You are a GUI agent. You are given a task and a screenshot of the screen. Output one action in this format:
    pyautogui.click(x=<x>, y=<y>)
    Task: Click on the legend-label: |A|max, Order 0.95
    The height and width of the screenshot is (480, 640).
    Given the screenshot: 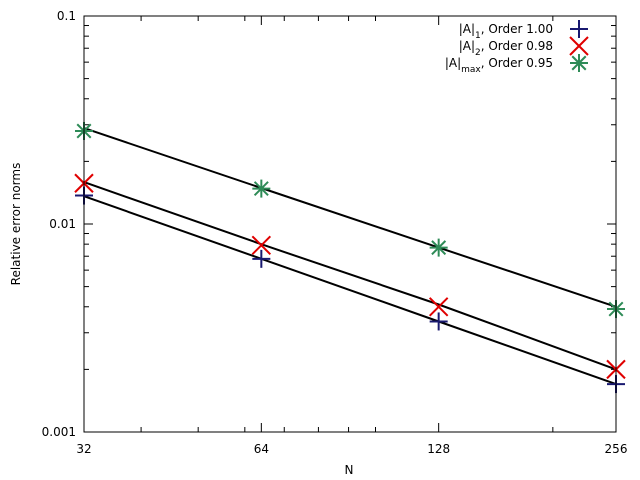 What is the action you would take?
    pyautogui.click(x=499, y=65)
    